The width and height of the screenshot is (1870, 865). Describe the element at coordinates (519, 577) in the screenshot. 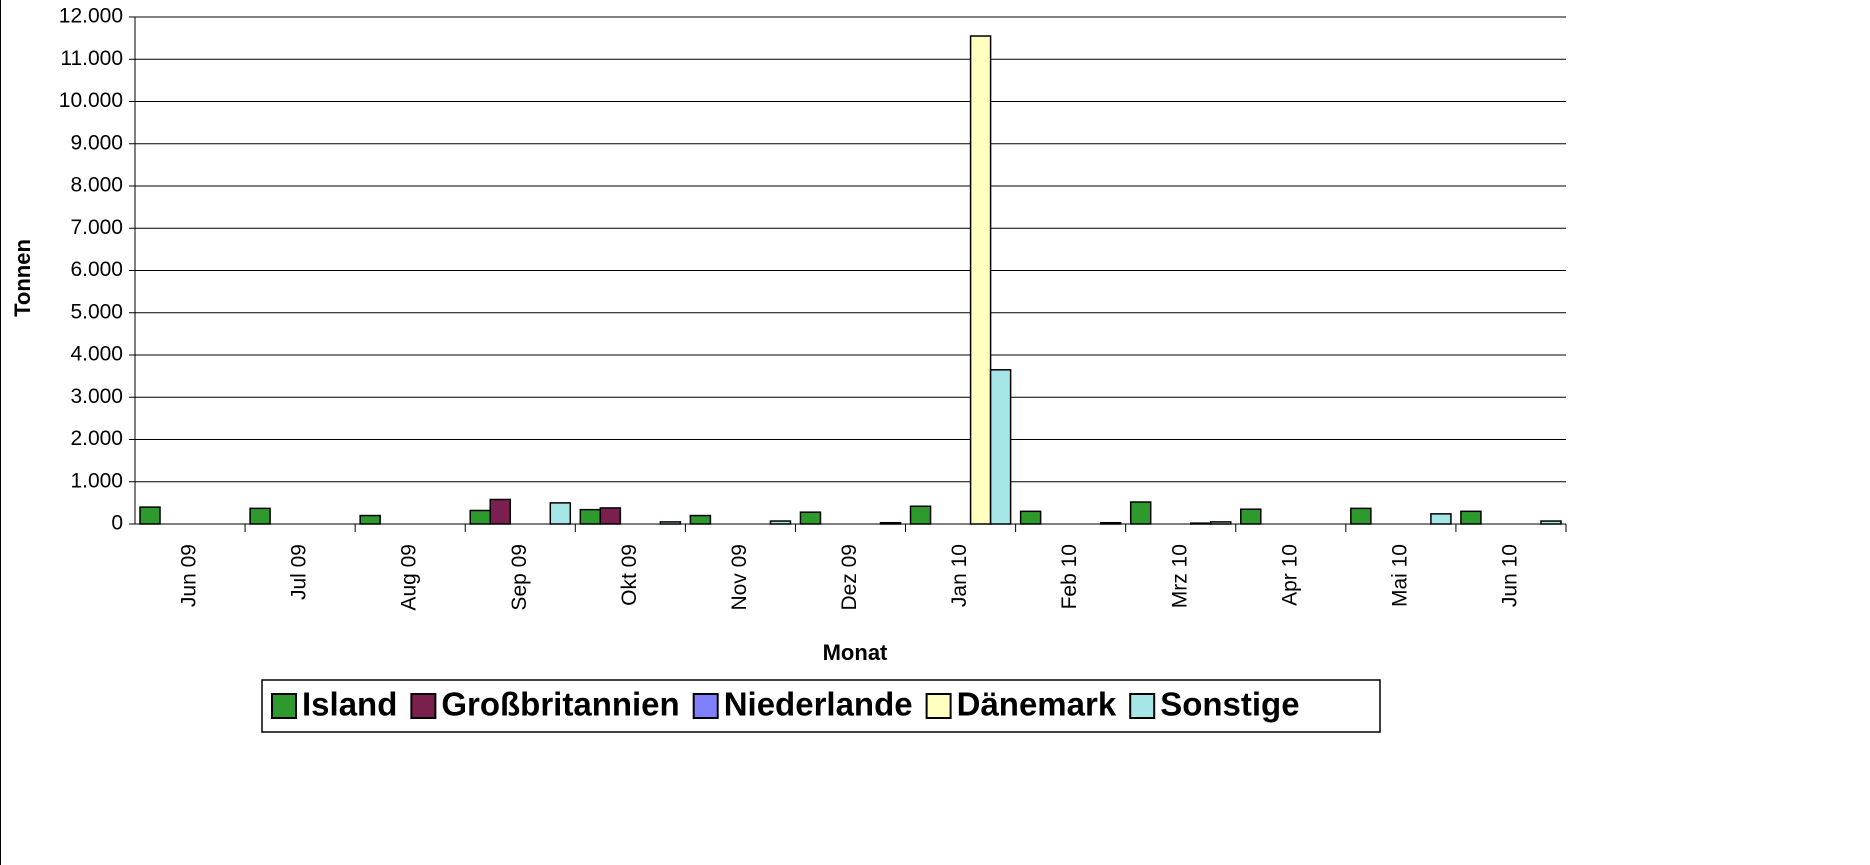

I see `x-tick-label: Sep 09` at that location.